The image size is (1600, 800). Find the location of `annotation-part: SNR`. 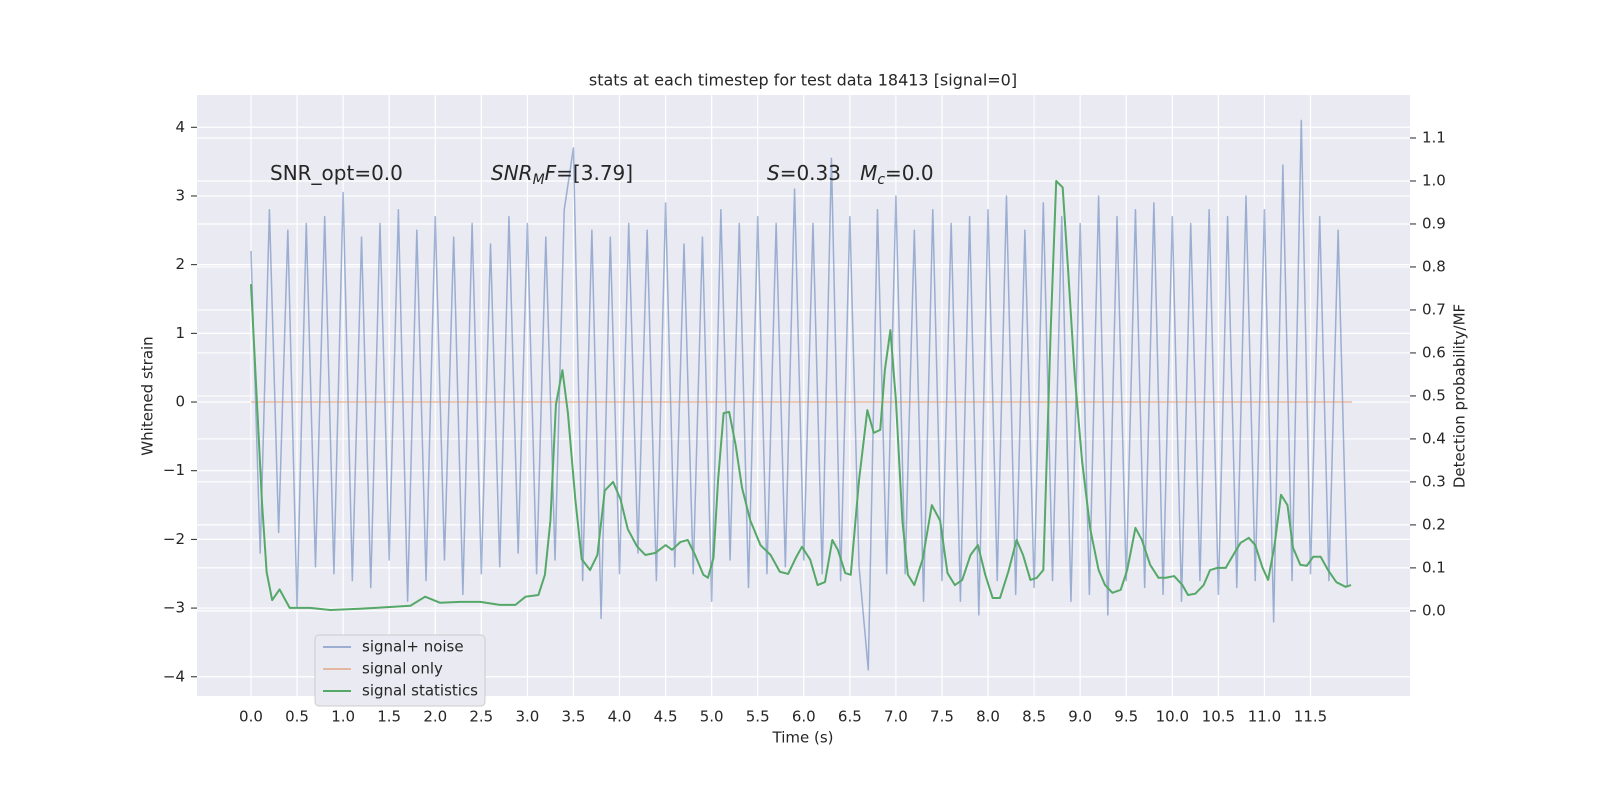

annotation-part: SNR is located at coordinates (512, 173).